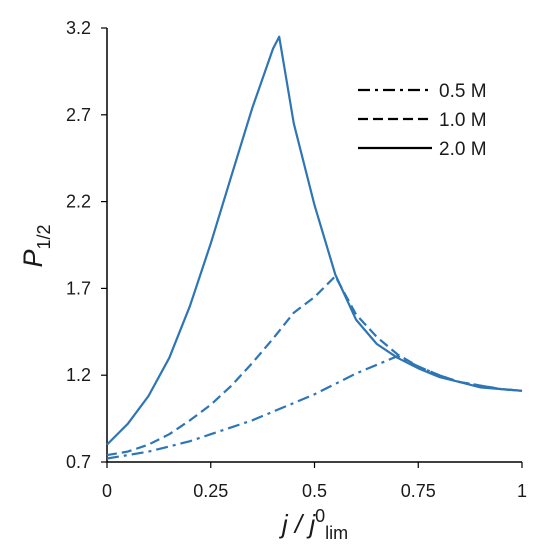 This screenshot has width=540, height=550. I want to click on y-axis-title: P1/2, so click(36, 245).